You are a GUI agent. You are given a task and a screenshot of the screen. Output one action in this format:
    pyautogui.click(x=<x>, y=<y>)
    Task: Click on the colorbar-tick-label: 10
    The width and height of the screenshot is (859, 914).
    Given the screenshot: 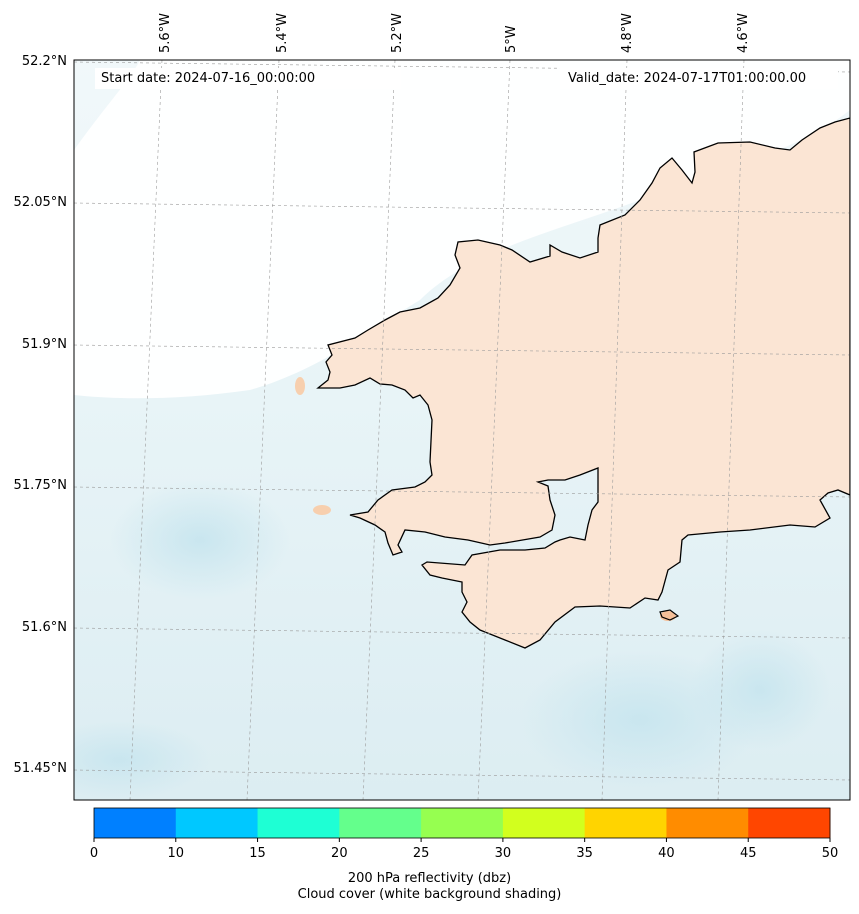 What is the action you would take?
    pyautogui.click(x=176, y=853)
    